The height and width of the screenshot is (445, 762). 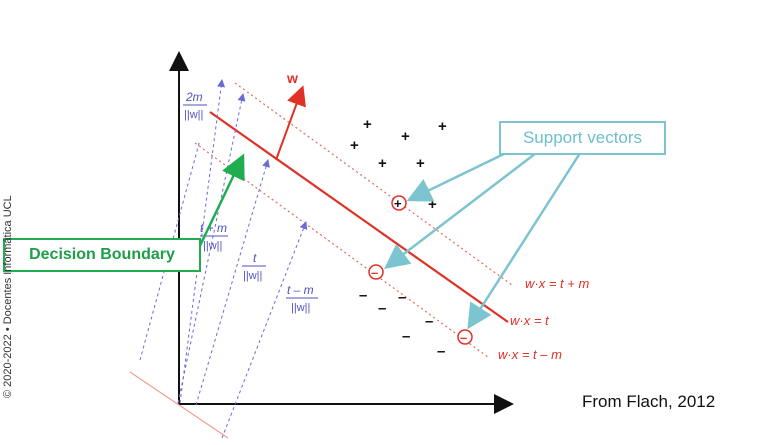 I want to click on negative-points: – – – – – –, so click(x=402, y=323).